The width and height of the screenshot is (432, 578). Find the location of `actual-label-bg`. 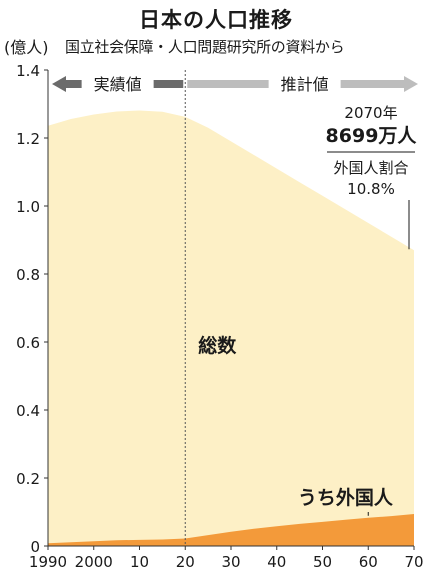

actual-label-bg is located at coordinates (117, 84).